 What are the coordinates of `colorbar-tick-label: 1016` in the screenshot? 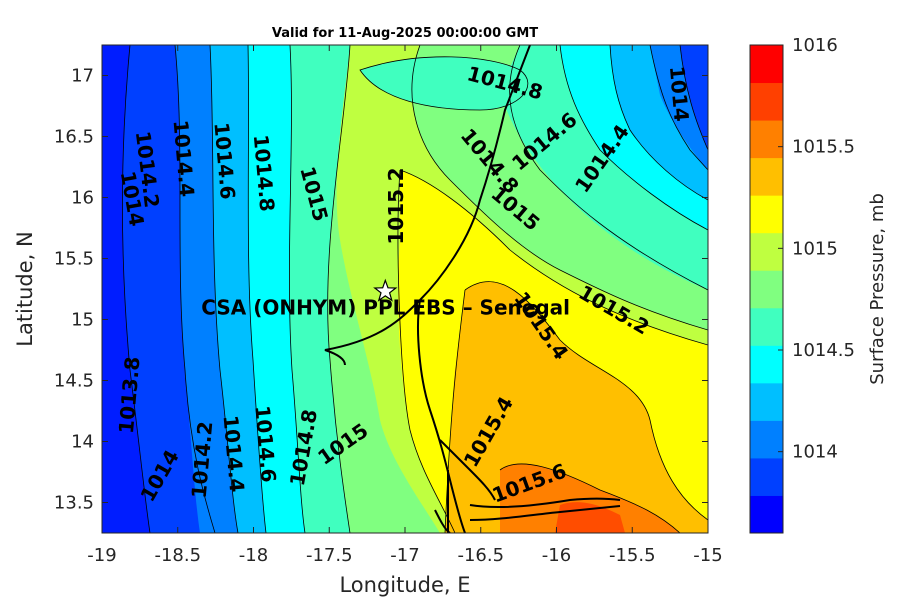 It's located at (815, 45).